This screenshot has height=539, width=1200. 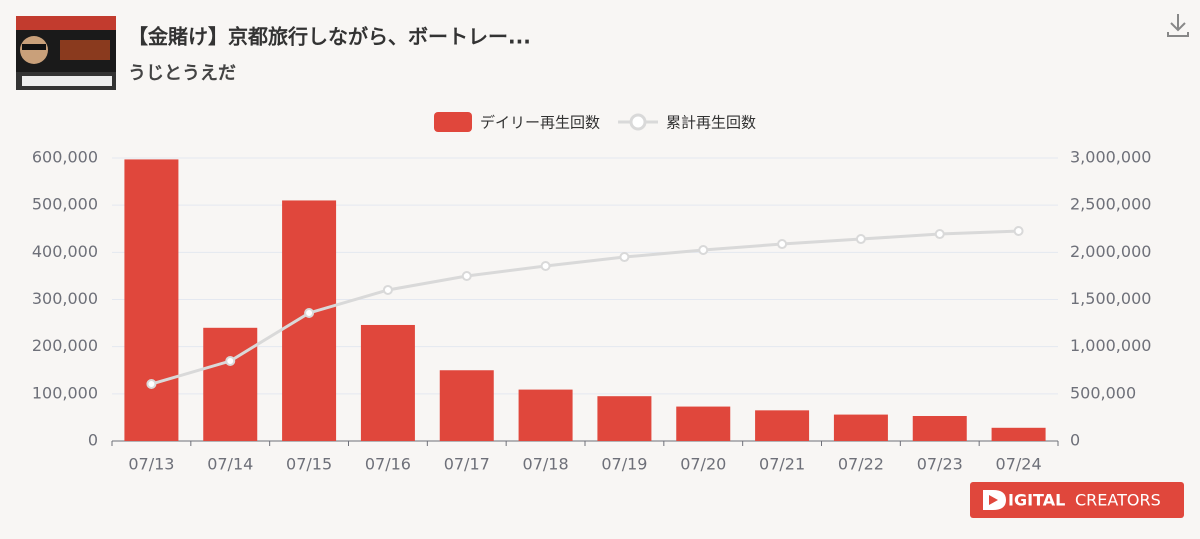 I want to click on x-tick-label: 07/22, so click(x=861, y=464).